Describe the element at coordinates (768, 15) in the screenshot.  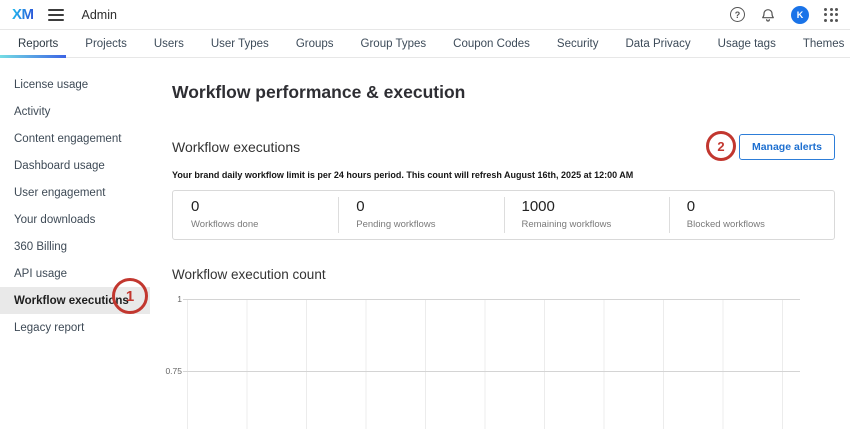
I see `notifications-bell-icon` at that location.